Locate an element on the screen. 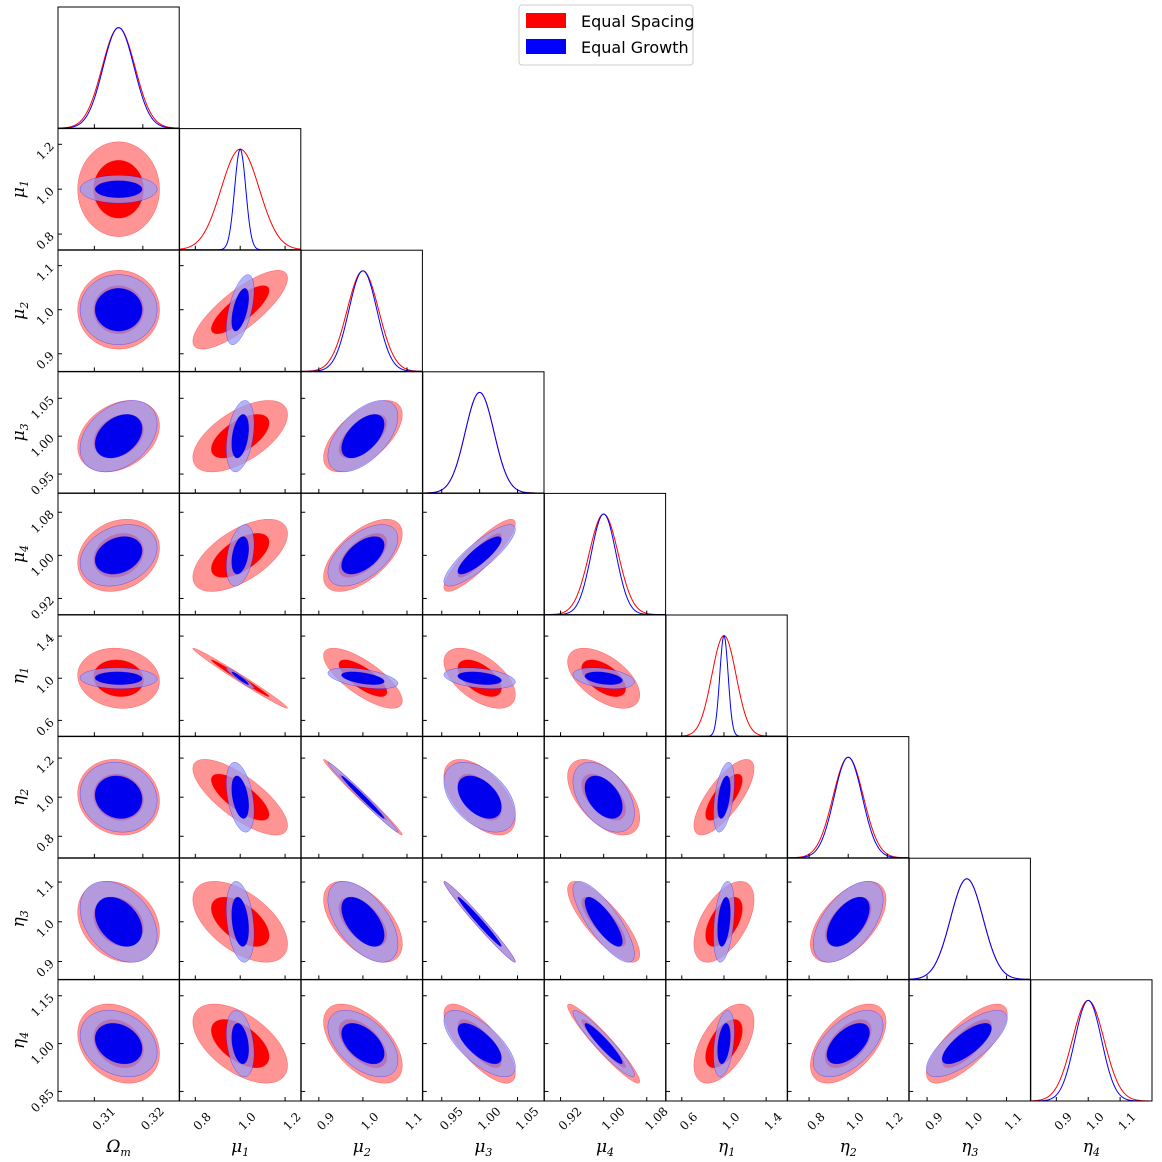 The image size is (1162, 1162). x-axis-label-eta_4-subscript: 4 is located at coordinates (1096, 1152).